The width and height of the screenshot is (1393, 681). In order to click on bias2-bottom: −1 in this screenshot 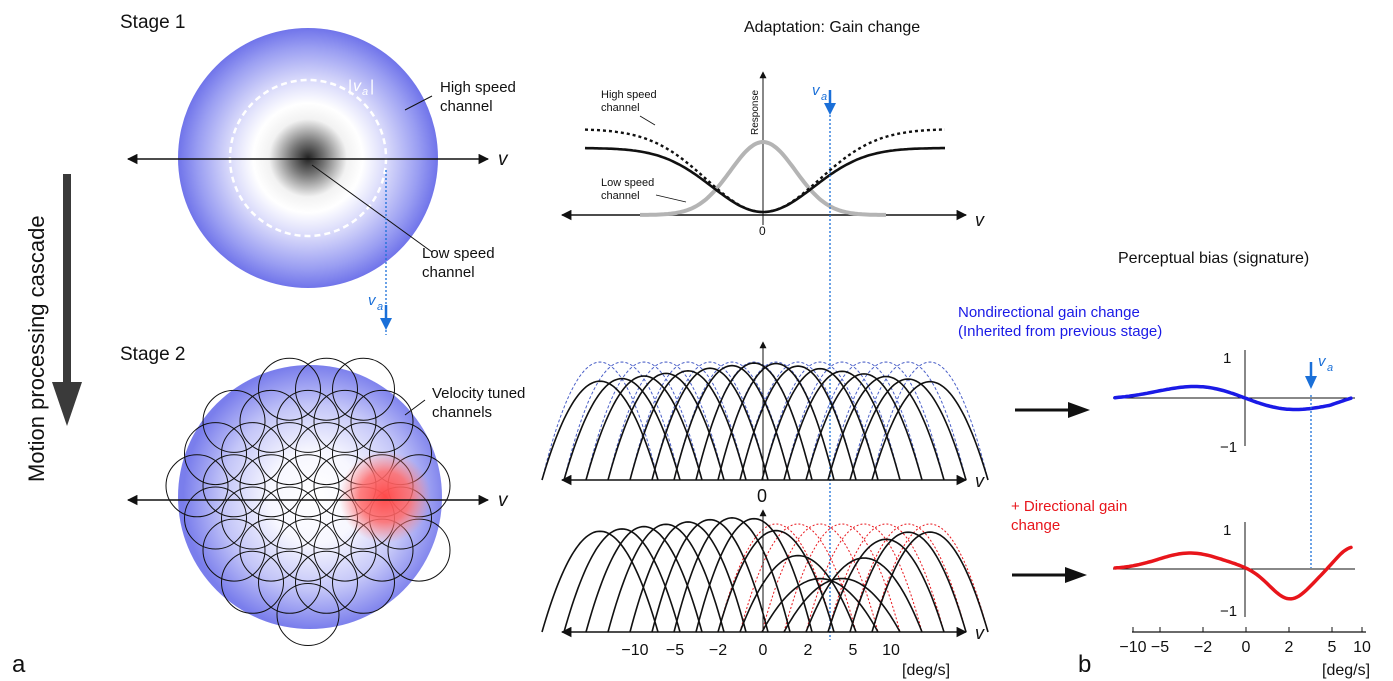, I will do `click(1228, 611)`.